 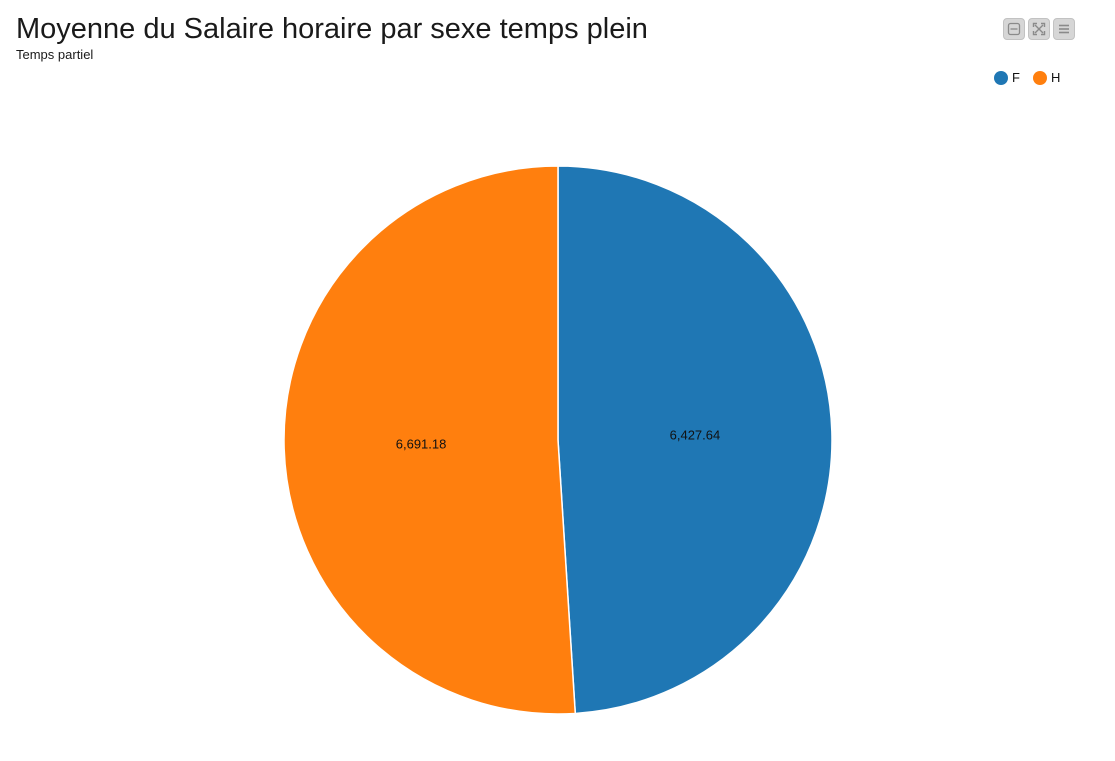 What do you see at coordinates (1027, 78) in the screenshot?
I see `chart-legend: F H` at bounding box center [1027, 78].